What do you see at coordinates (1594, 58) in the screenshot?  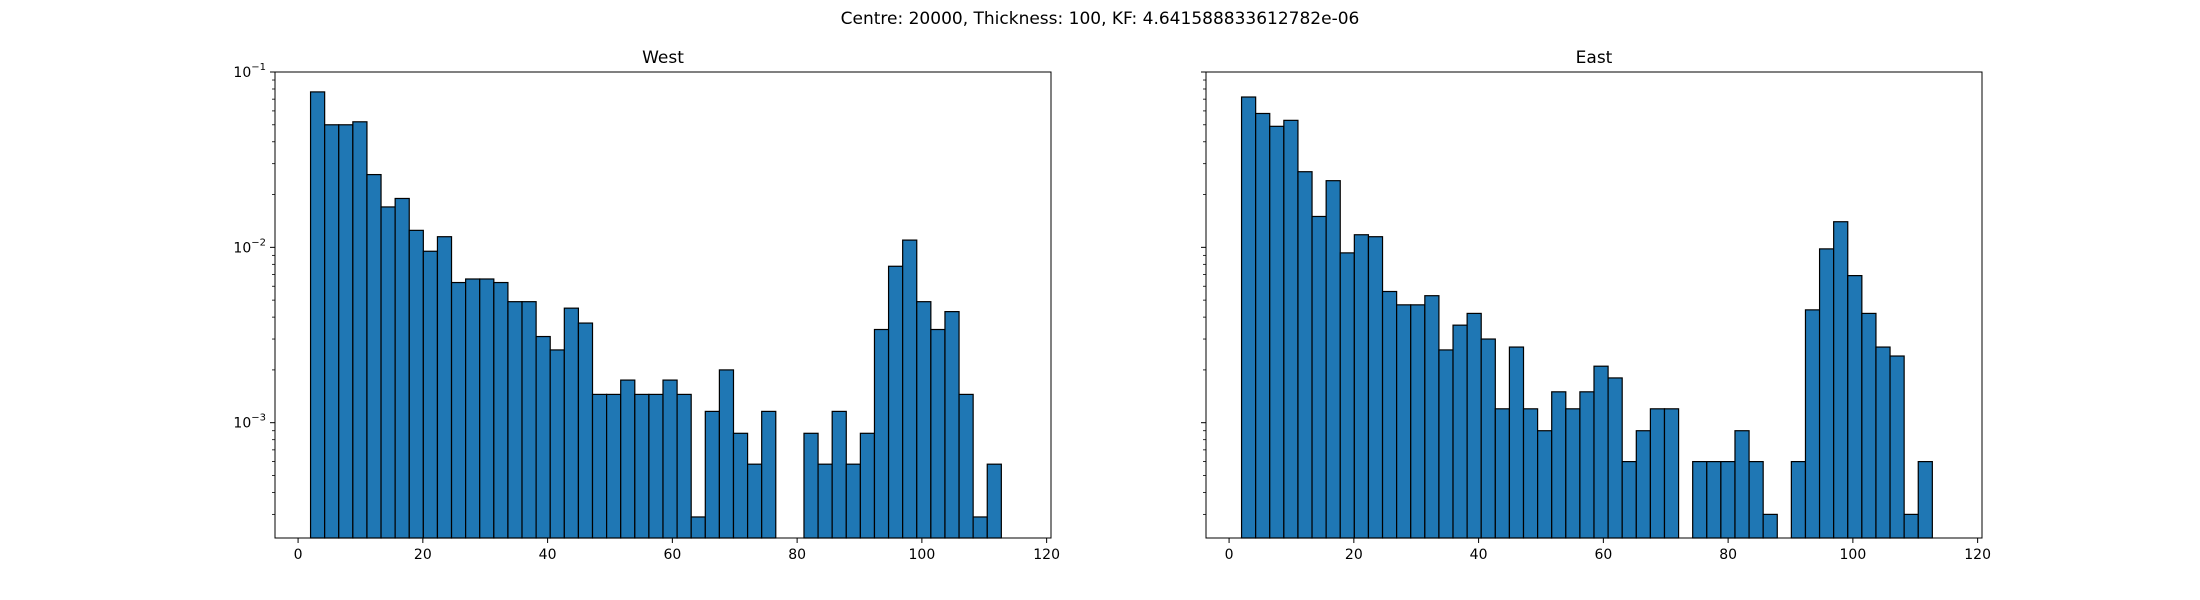 I see `chart-title-east: East` at bounding box center [1594, 58].